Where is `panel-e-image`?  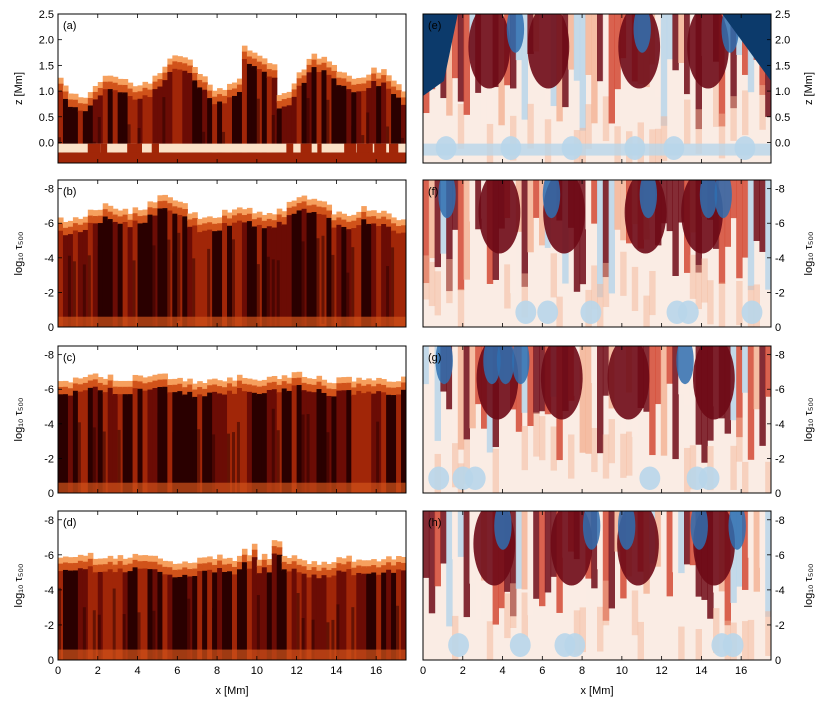 panel-e-image is located at coordinates (597, 88).